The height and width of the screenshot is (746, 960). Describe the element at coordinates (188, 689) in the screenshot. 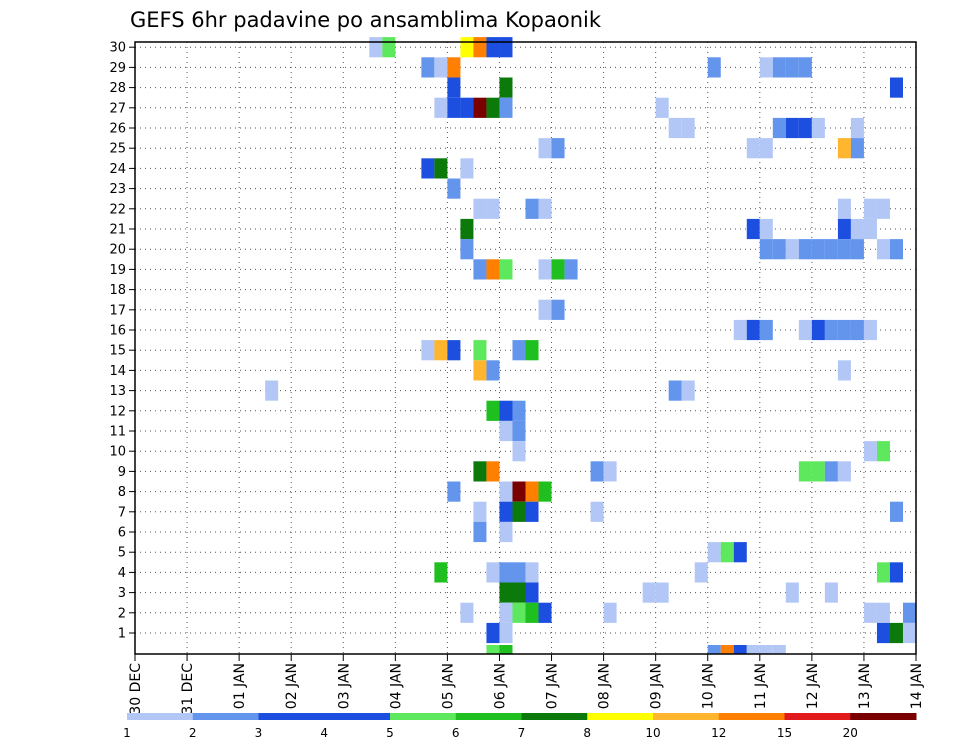

I see `x-tick-label: 31 DEC` at that location.